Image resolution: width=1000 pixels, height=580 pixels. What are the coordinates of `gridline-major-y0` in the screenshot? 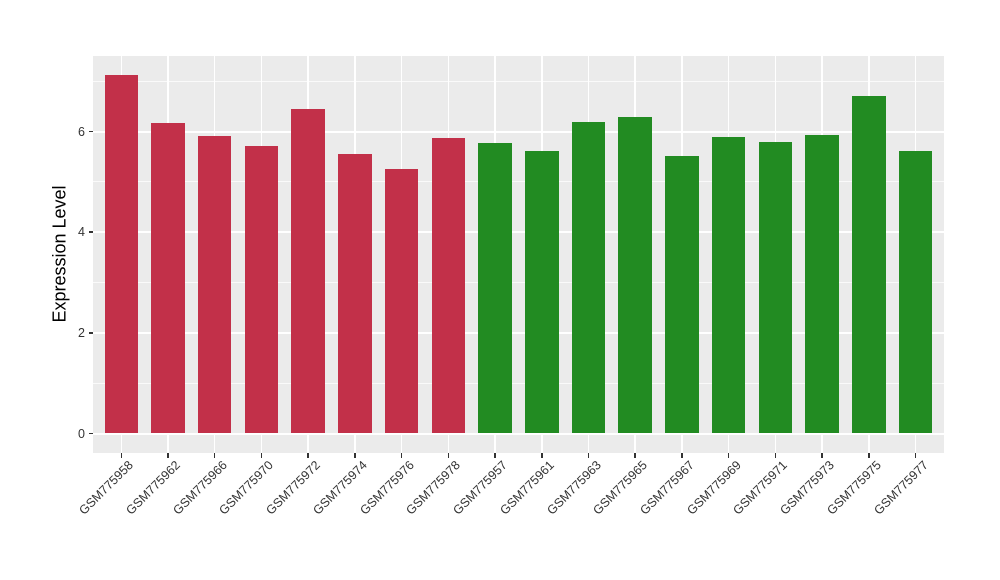 It's located at (518, 433).